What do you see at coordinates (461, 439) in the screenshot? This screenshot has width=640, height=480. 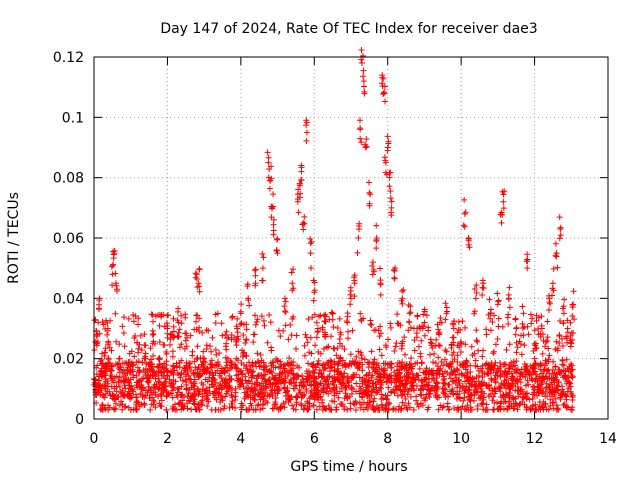 I see `x-tick-label: 10` at bounding box center [461, 439].